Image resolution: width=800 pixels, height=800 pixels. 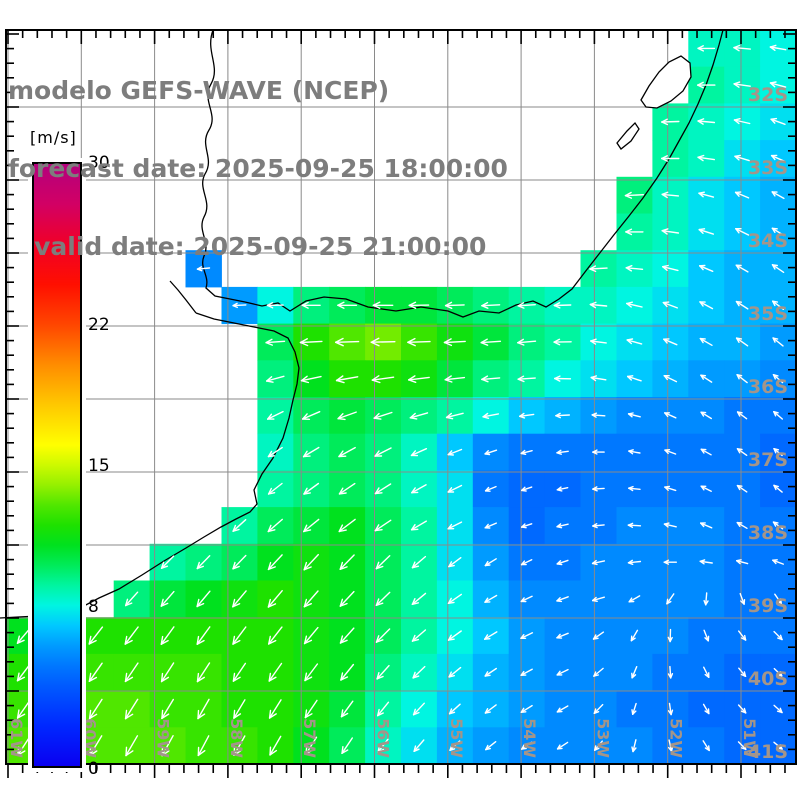 What do you see at coordinates (768, 533) in the screenshot?
I see `lat-label: 38S` at bounding box center [768, 533].